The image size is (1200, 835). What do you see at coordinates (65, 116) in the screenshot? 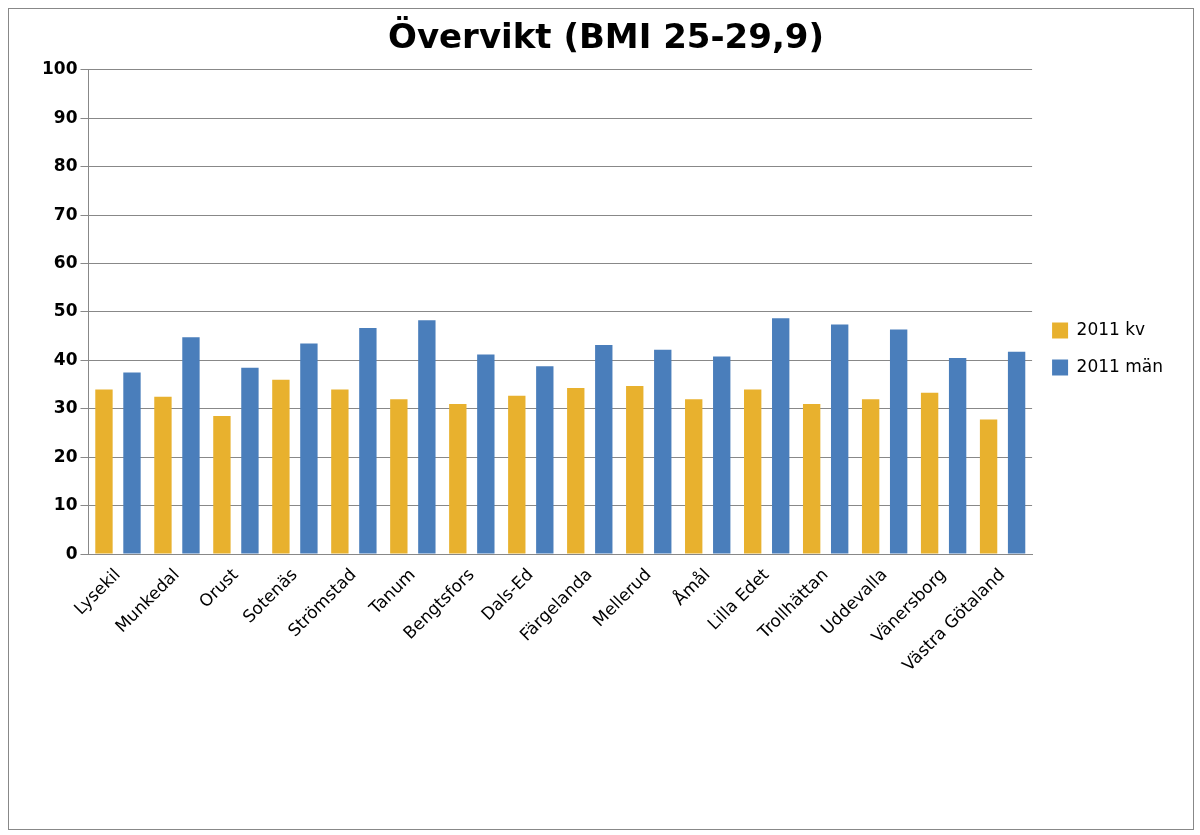
I see `y-tick-label: 90` at bounding box center [65, 116].